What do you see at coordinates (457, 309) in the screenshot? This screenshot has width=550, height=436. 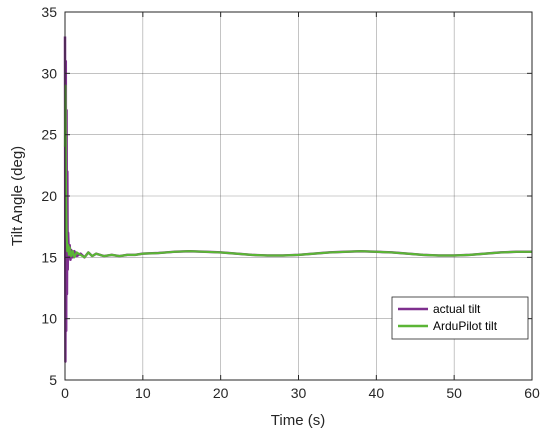 I see `legend-entry: actual tilt` at bounding box center [457, 309].